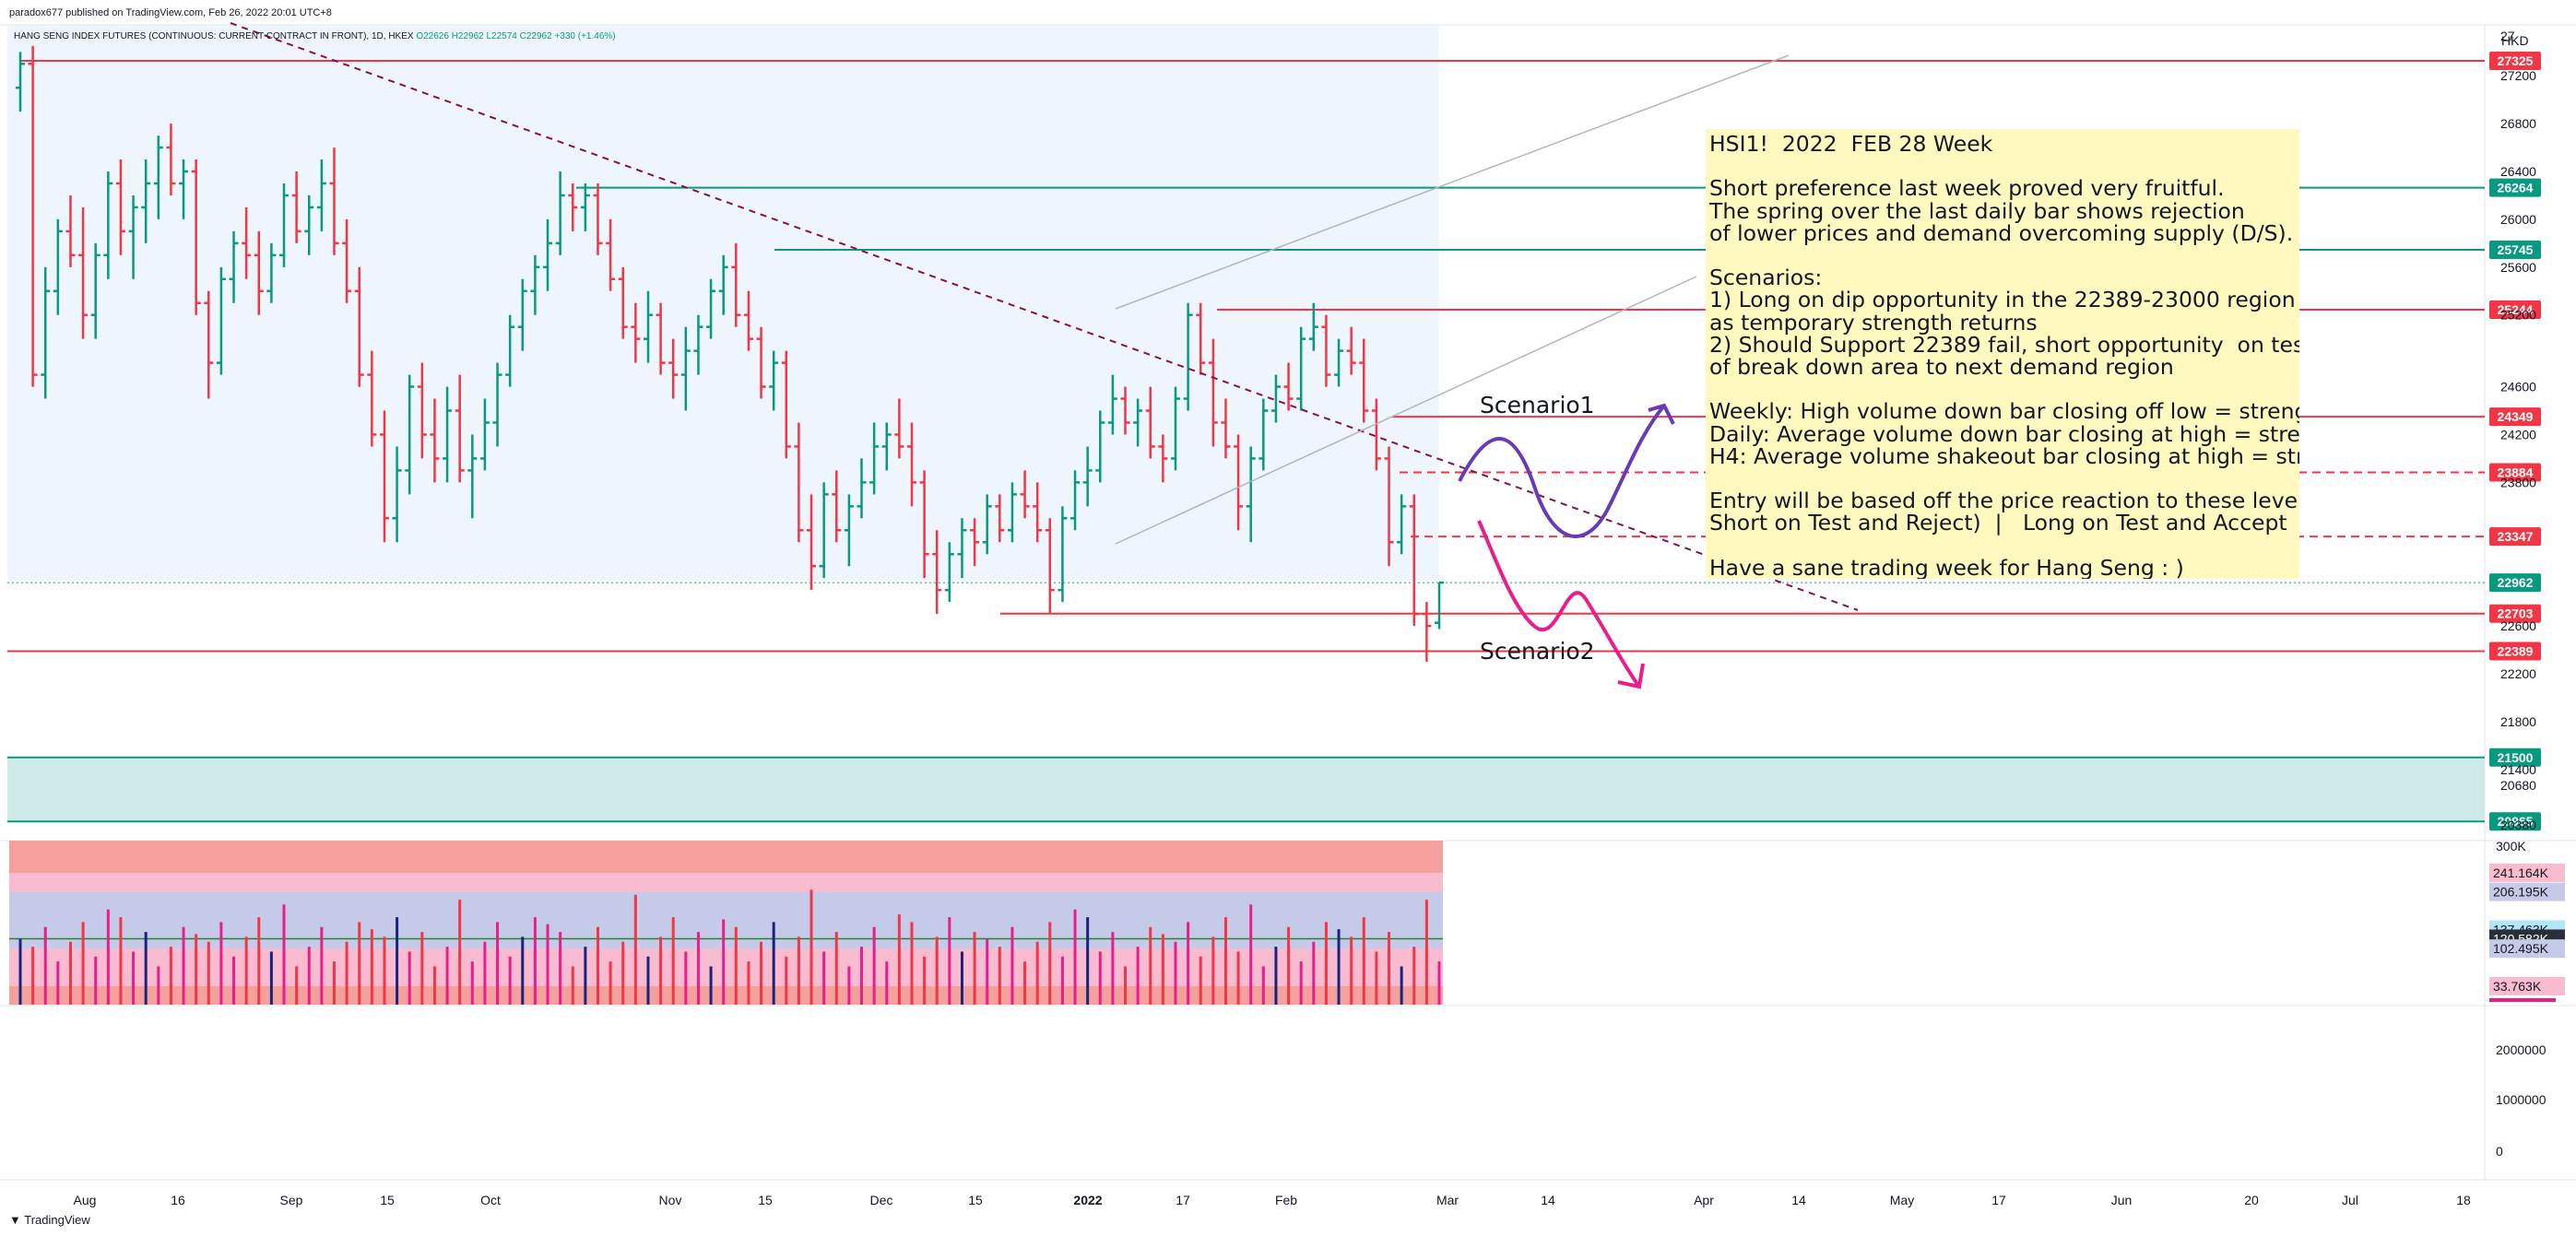  Describe the element at coordinates (2521, 1099) in the screenshot. I see `volume-tick-1000000: 1000000` at that location.